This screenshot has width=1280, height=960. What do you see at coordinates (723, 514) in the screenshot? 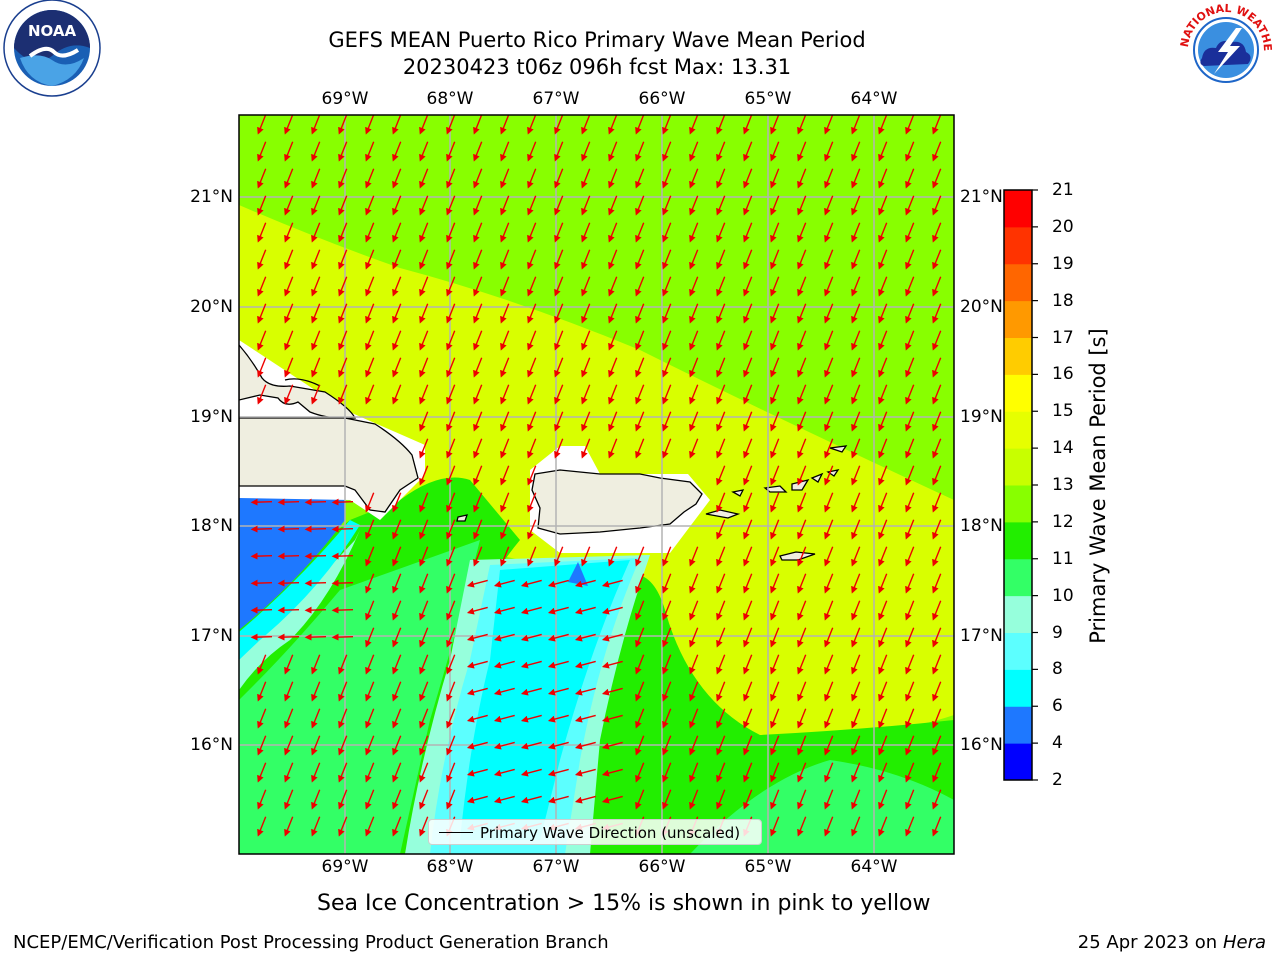
I see `land-vieques` at bounding box center [723, 514].